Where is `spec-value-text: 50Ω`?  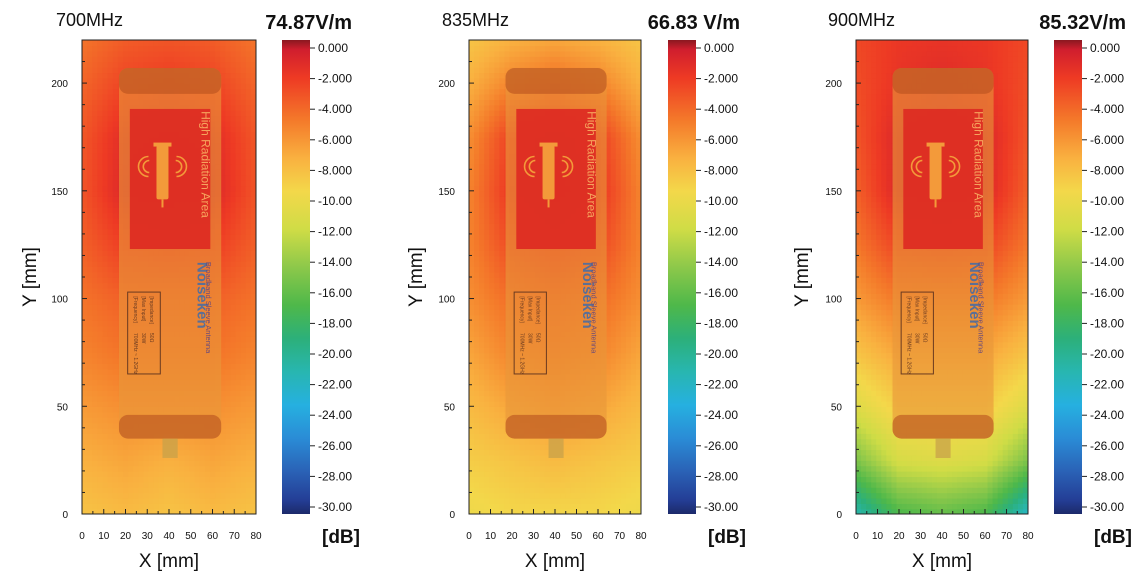 spec-value-text: 50Ω is located at coordinates (151, 338).